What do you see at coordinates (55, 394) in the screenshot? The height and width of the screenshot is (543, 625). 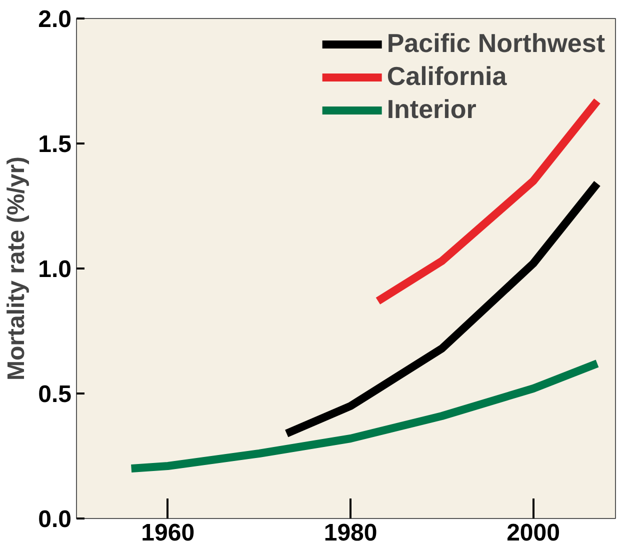 I see `y-tick-label: 0.5` at bounding box center [55, 394].